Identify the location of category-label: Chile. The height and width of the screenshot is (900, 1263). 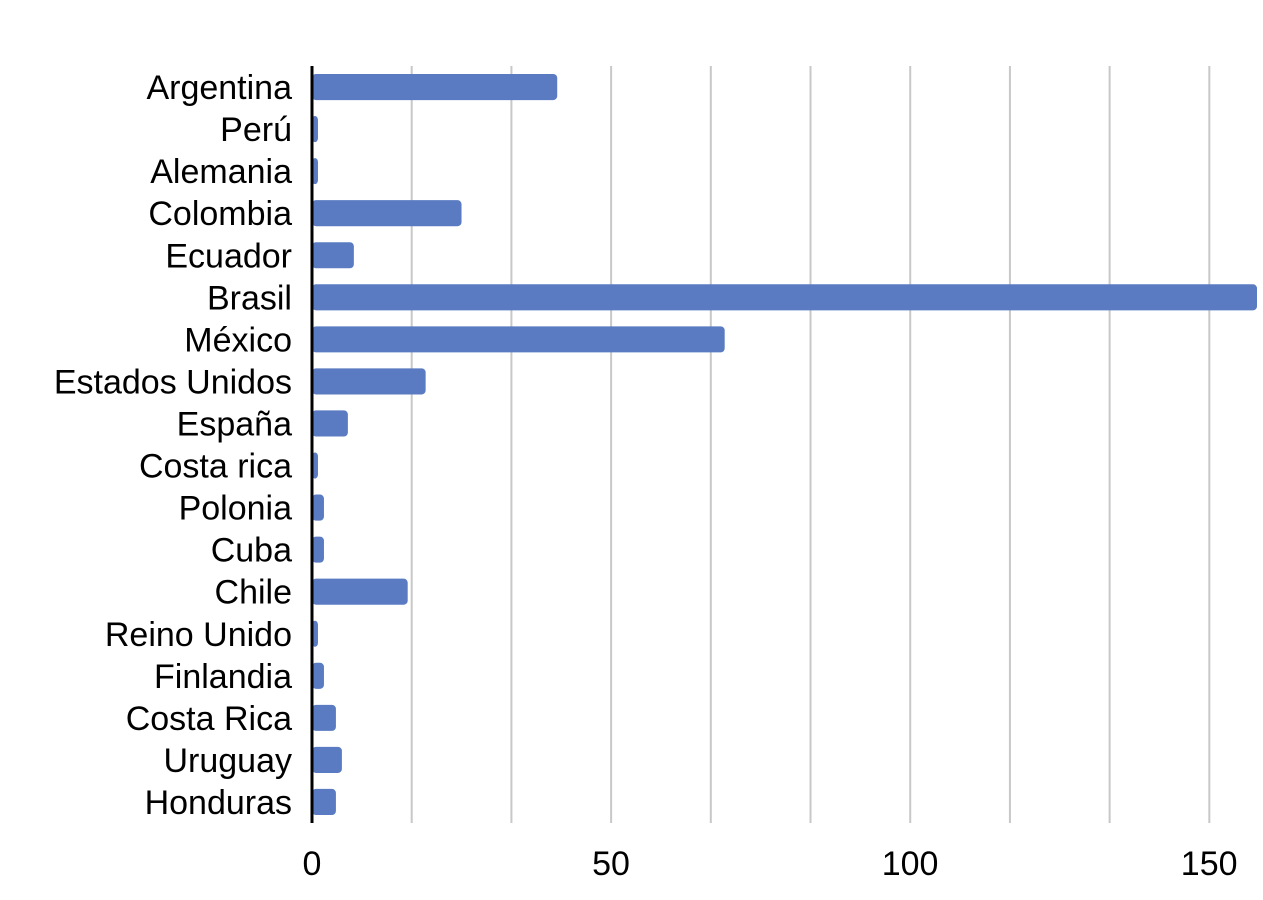
(253, 593).